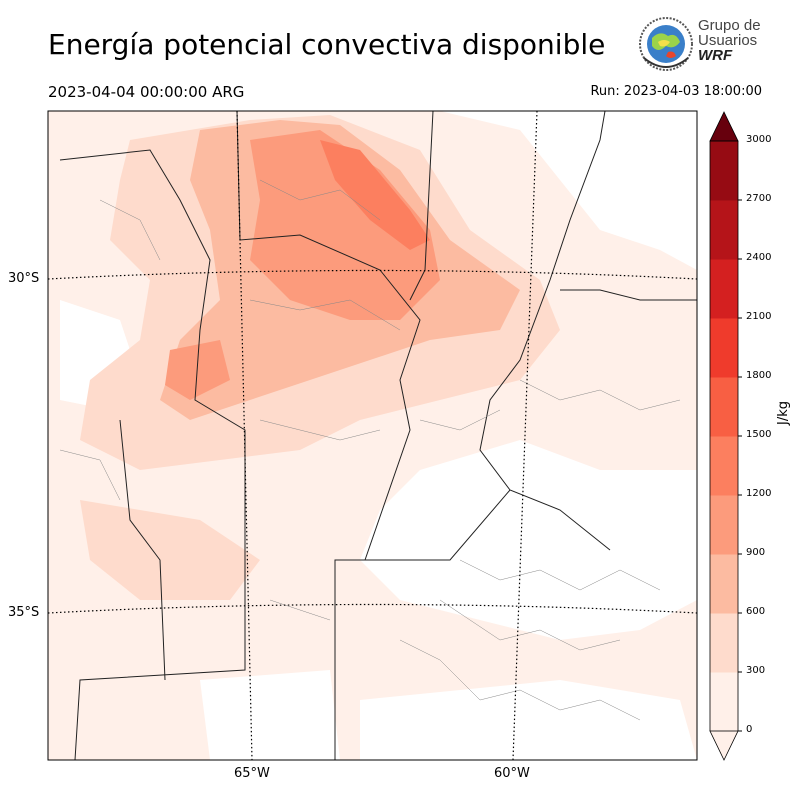  What do you see at coordinates (759, 493) in the screenshot?
I see `colorbar-tick-label: 1200` at bounding box center [759, 493].